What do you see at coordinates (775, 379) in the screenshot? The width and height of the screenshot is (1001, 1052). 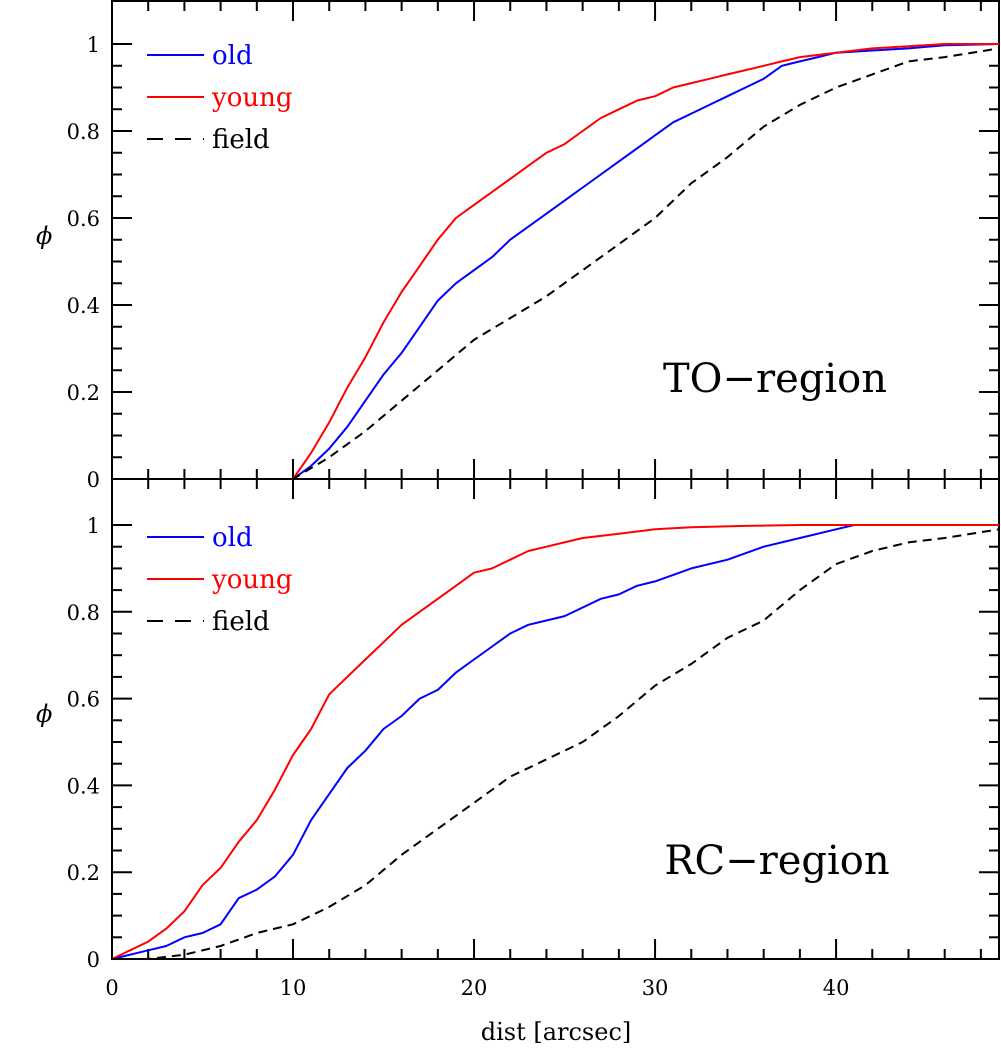 I see `top-panel-region-label: TO−region` at bounding box center [775, 379].